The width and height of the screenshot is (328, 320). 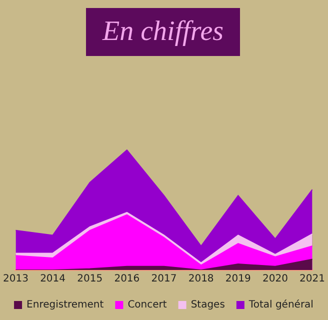 I want to click on x-tick-label: 2021, so click(x=312, y=279).